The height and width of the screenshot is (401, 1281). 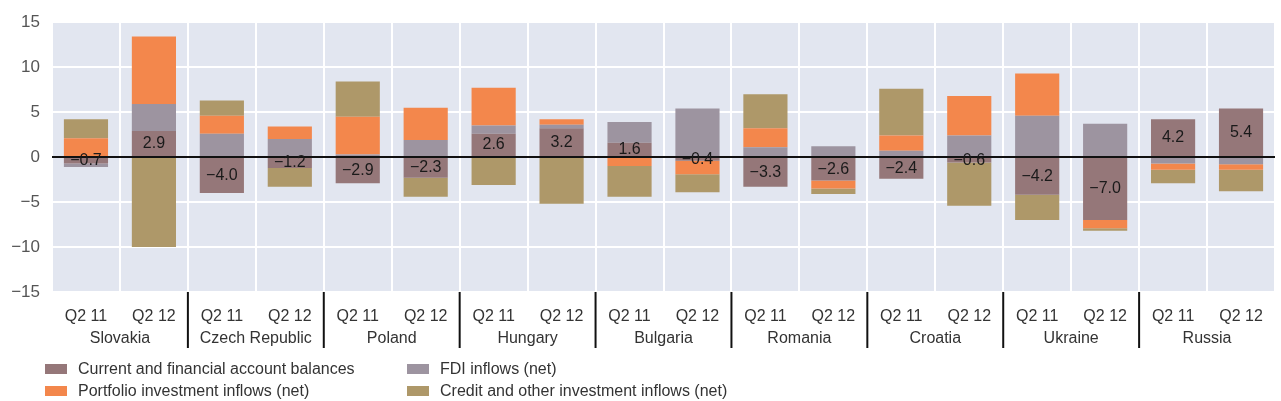 What do you see at coordinates (935, 338) in the screenshot?
I see `text: Croatia` at bounding box center [935, 338].